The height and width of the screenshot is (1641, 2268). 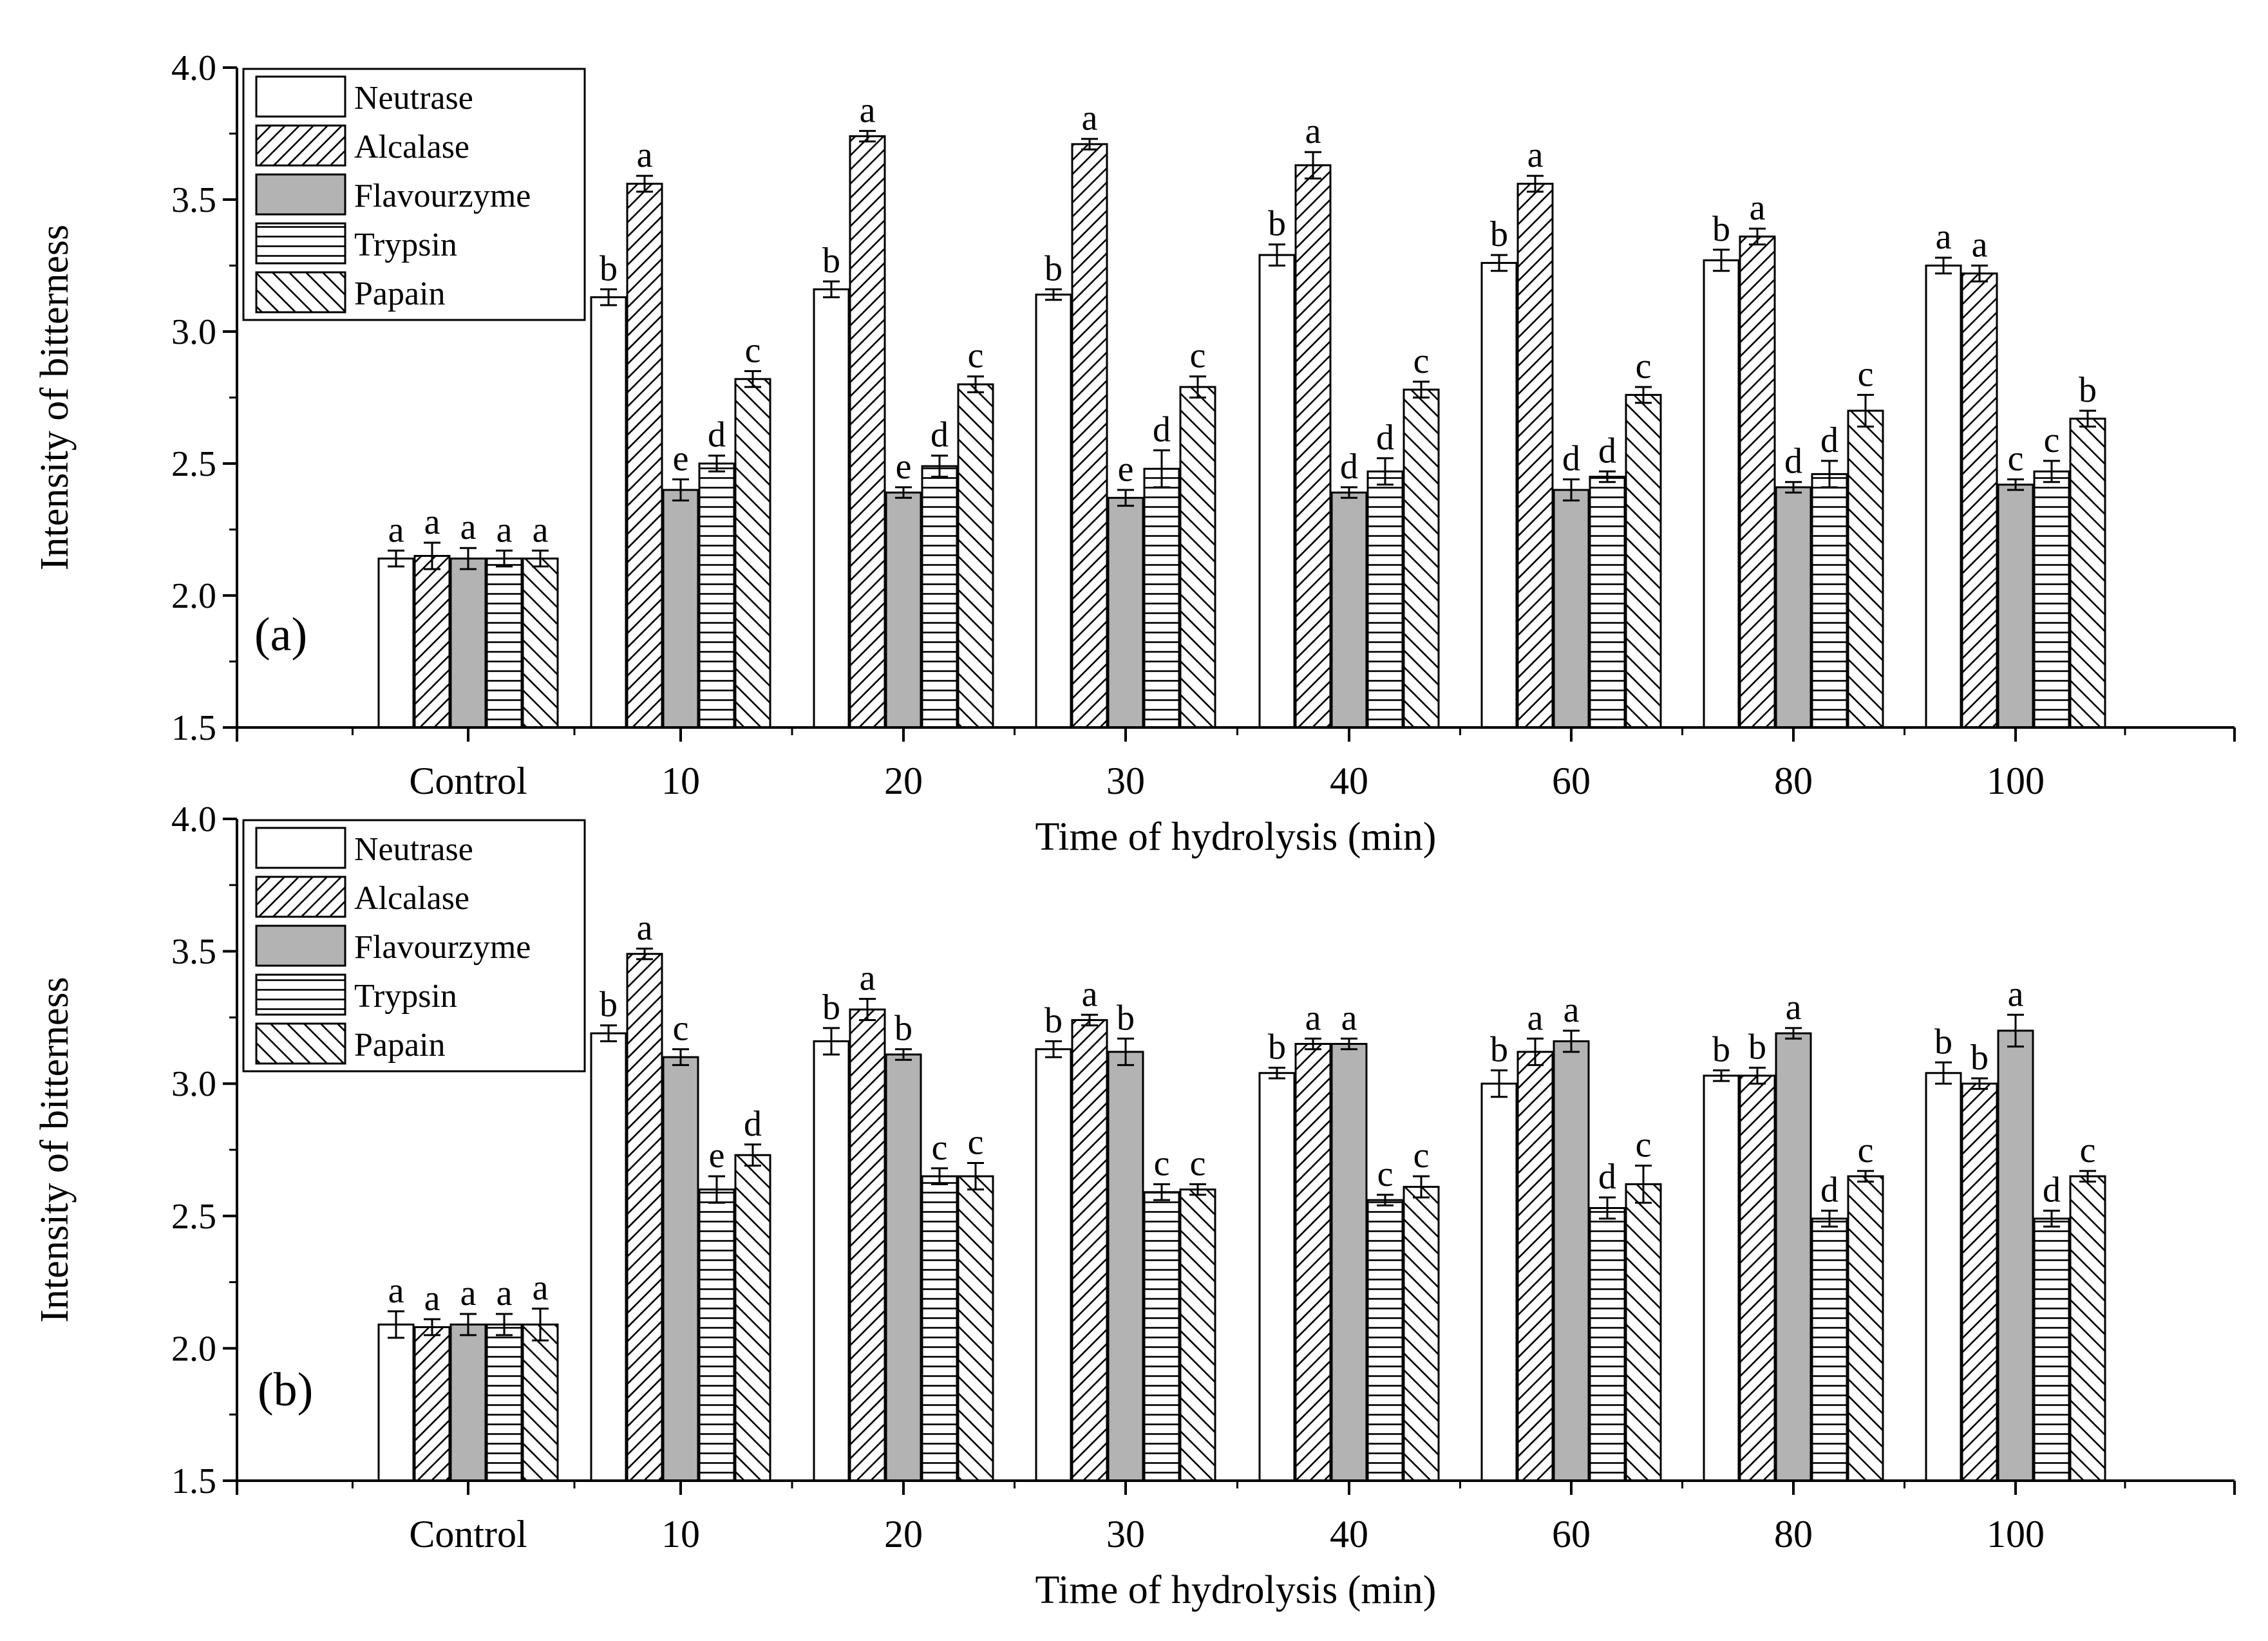 I want to click on panel-label: (b), so click(x=285, y=1390).